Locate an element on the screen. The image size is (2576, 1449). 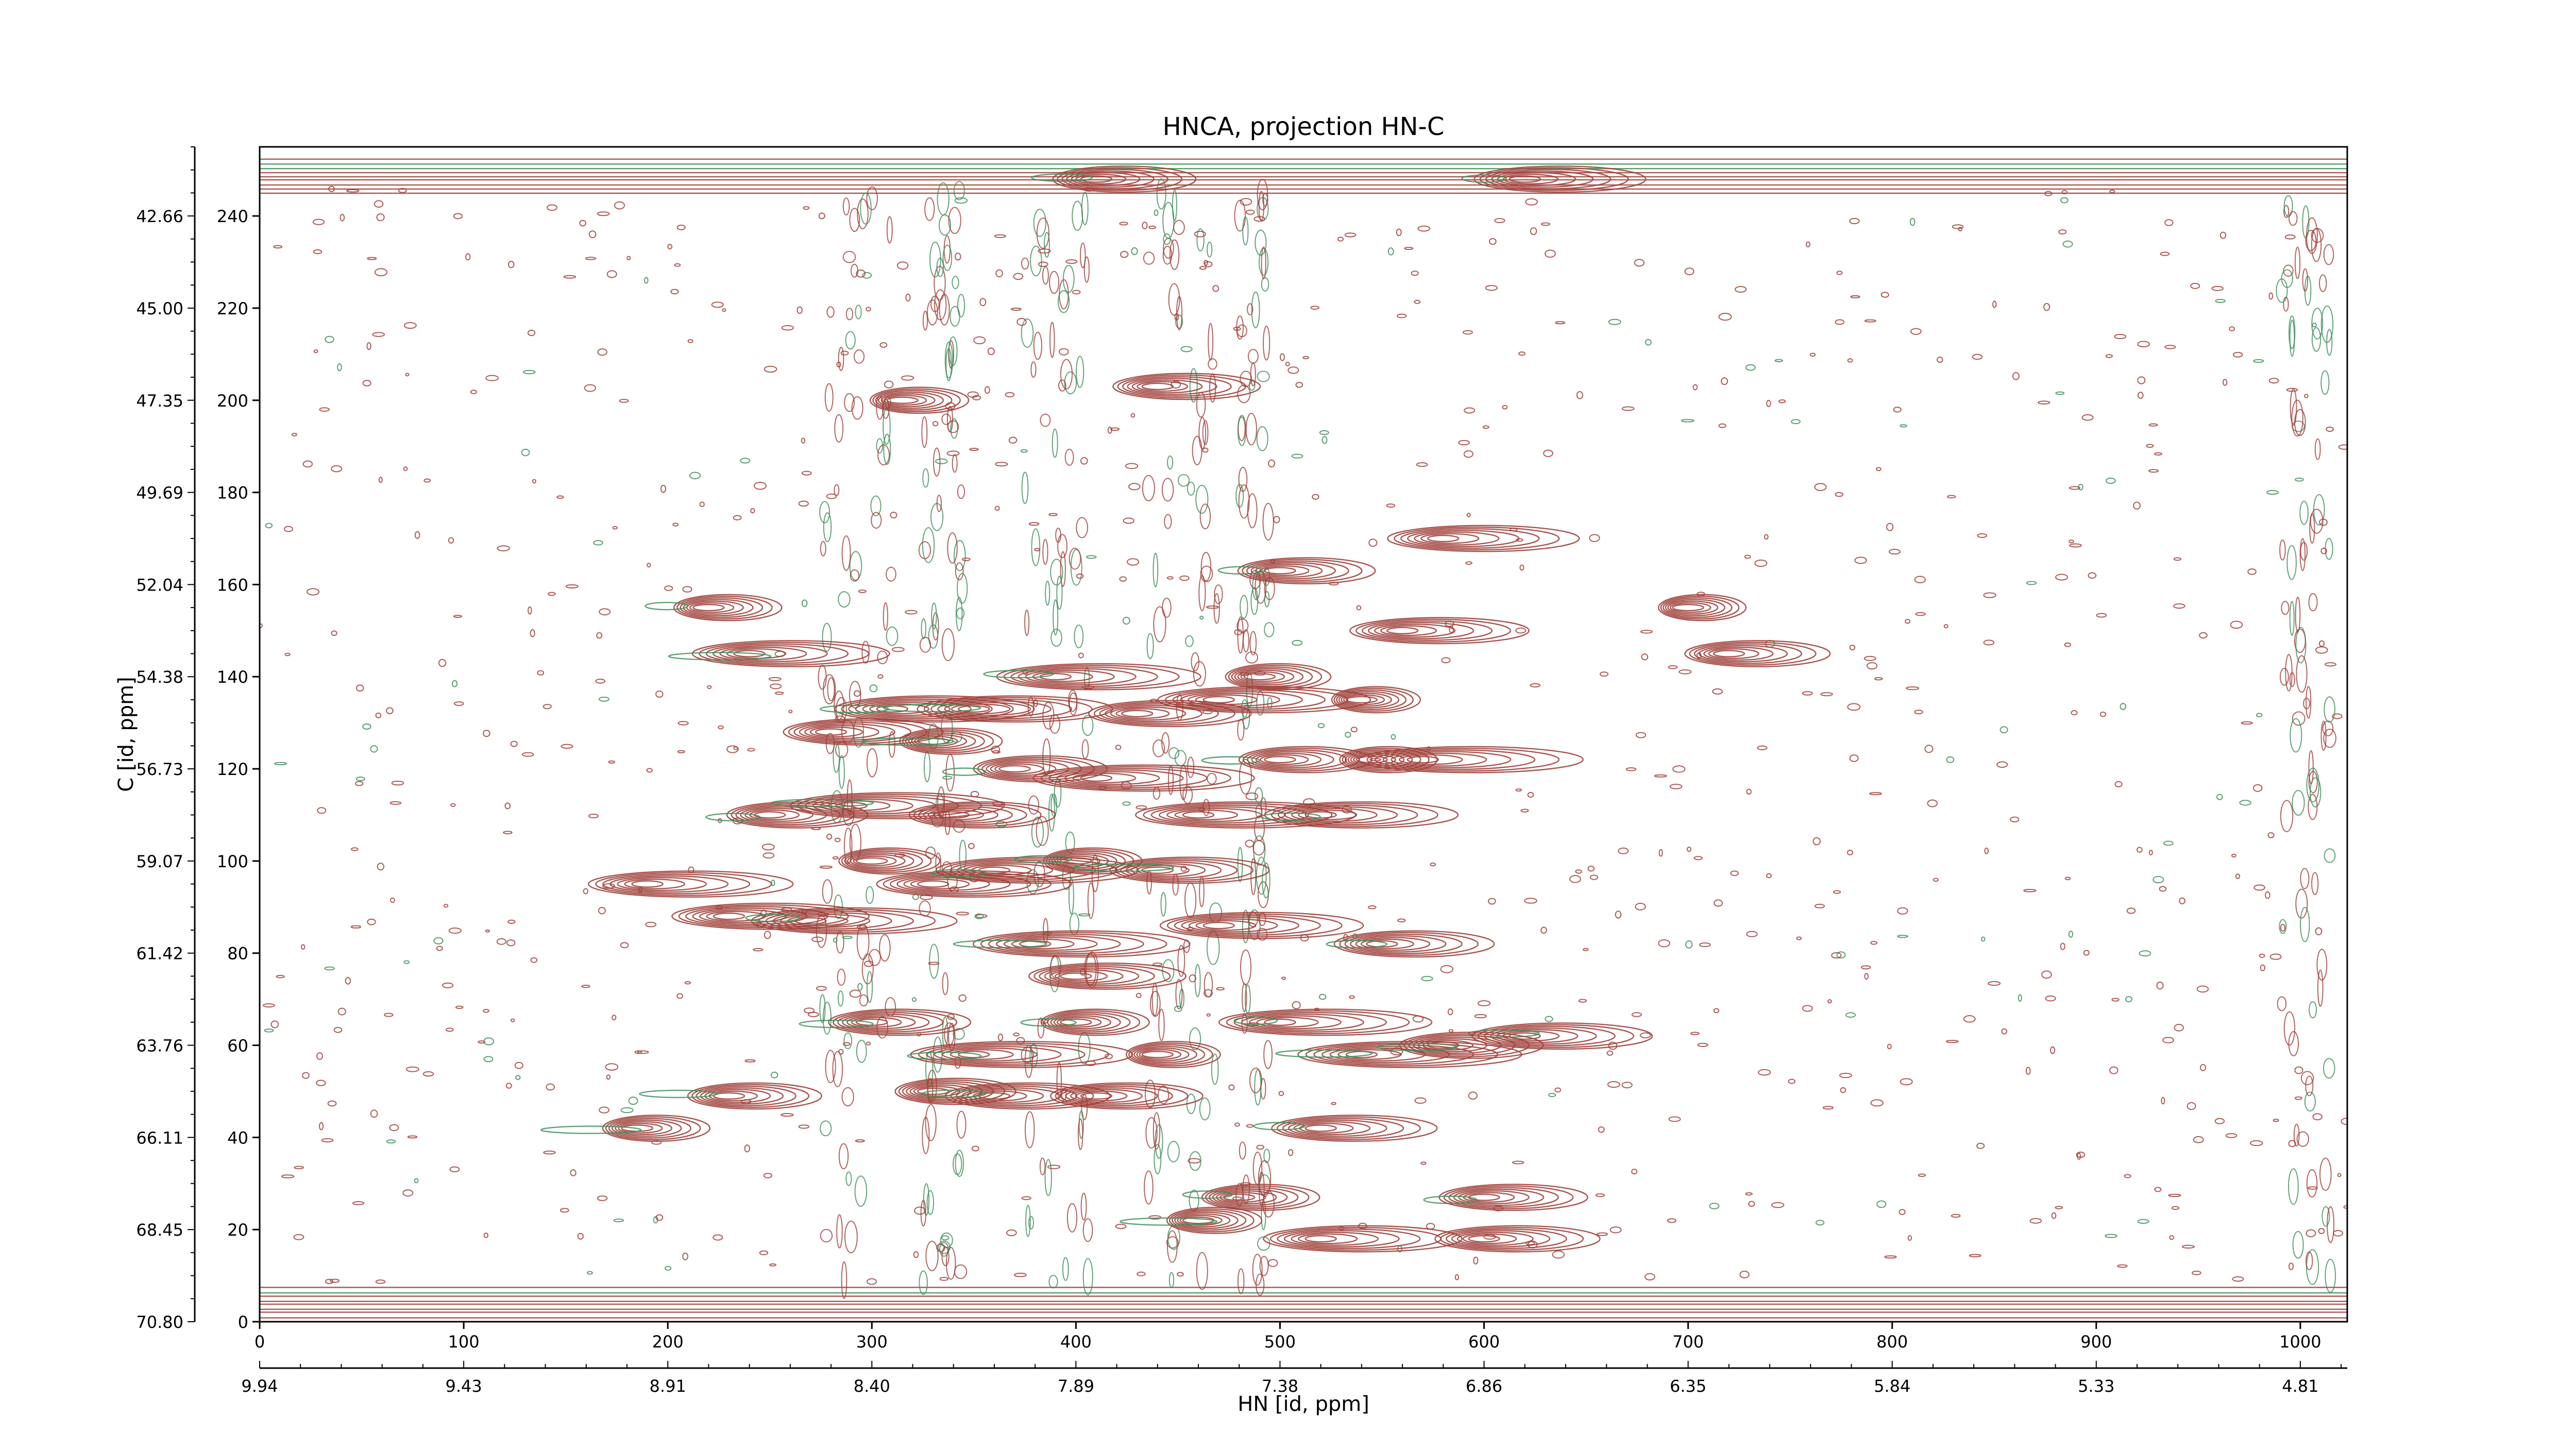
y-ppm-tick-label: 47.35 is located at coordinates (159, 401).